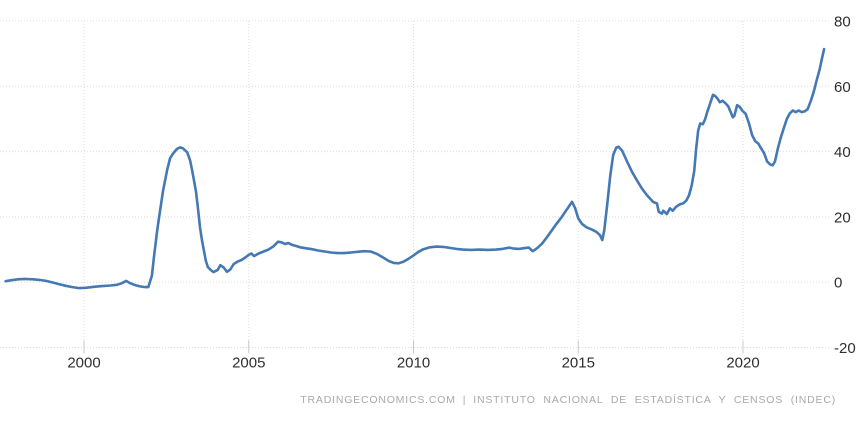 The image size is (866, 430). What do you see at coordinates (842, 22) in the screenshot?
I see `y-axis-label: 80` at bounding box center [842, 22].